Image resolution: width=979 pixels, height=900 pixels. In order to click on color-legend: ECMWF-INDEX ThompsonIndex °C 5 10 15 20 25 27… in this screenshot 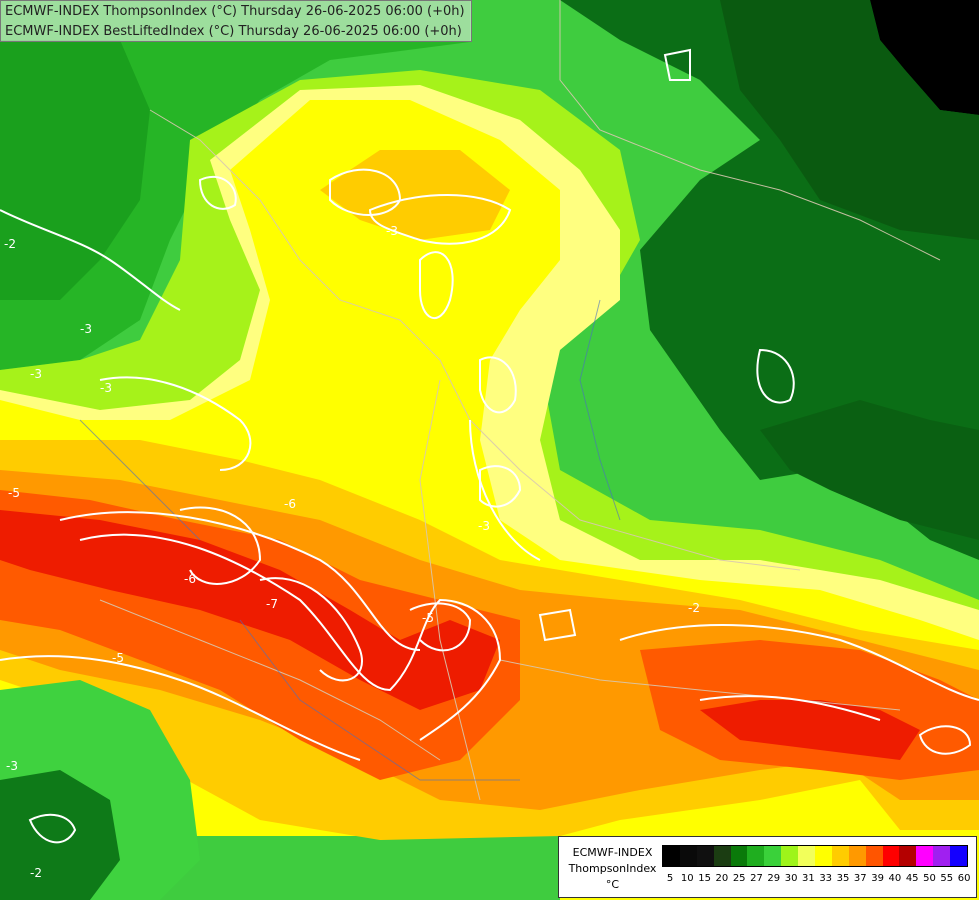, I will do `click(767, 867)`.